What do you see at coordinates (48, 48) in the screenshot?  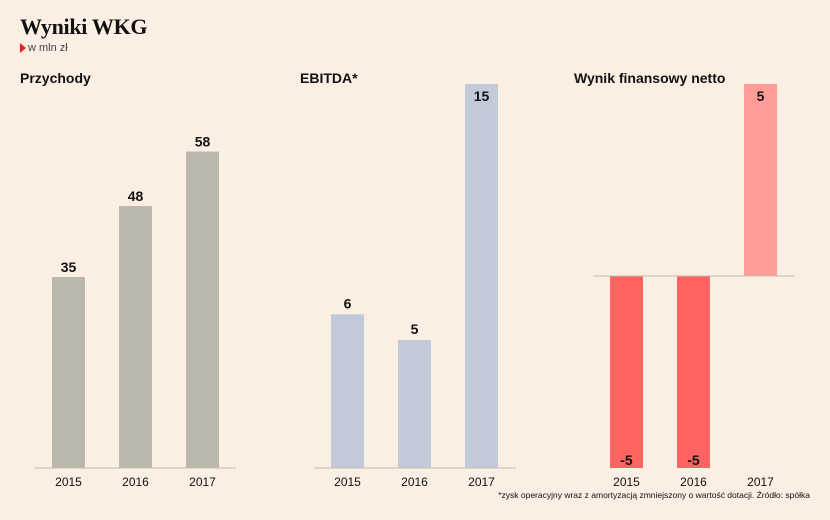 I see `unit-label: w mln zł` at bounding box center [48, 48].